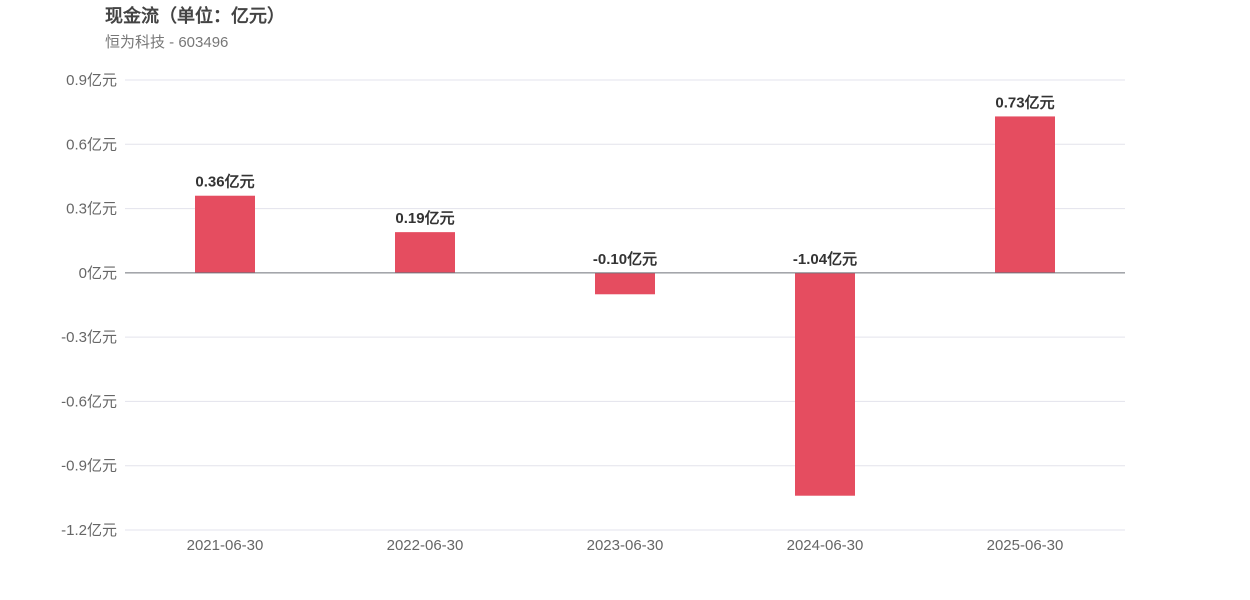 This screenshot has height=600, width=1250. I want to click on y-tick-label: 0亿元, so click(98, 273).